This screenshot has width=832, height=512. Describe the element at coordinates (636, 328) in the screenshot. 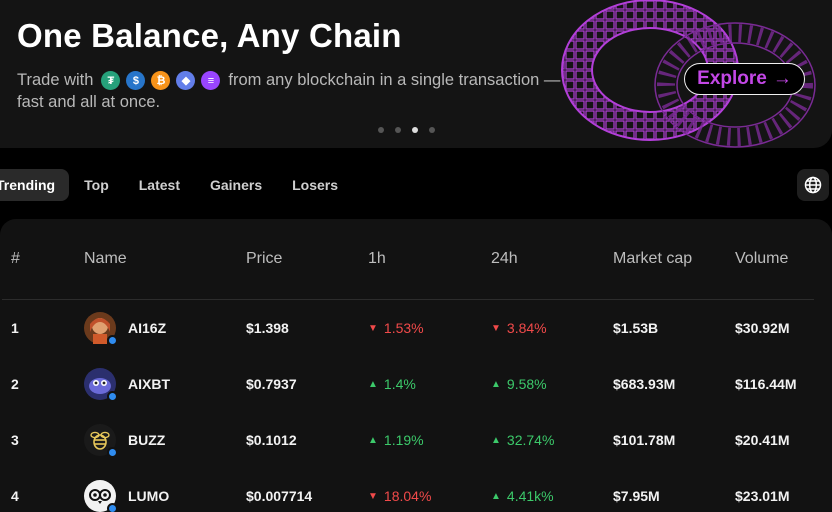

I see `market-cap-cell: $1.53B` at that location.